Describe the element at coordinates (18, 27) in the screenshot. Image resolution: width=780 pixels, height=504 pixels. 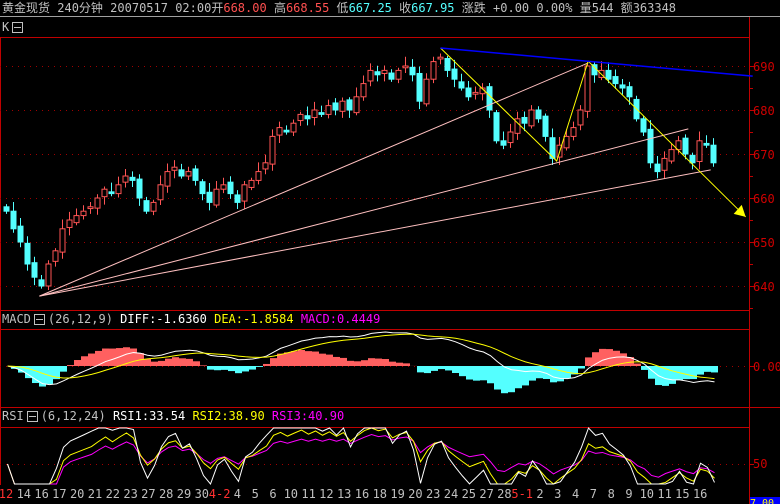
I see `collapse-kline-button` at that location.